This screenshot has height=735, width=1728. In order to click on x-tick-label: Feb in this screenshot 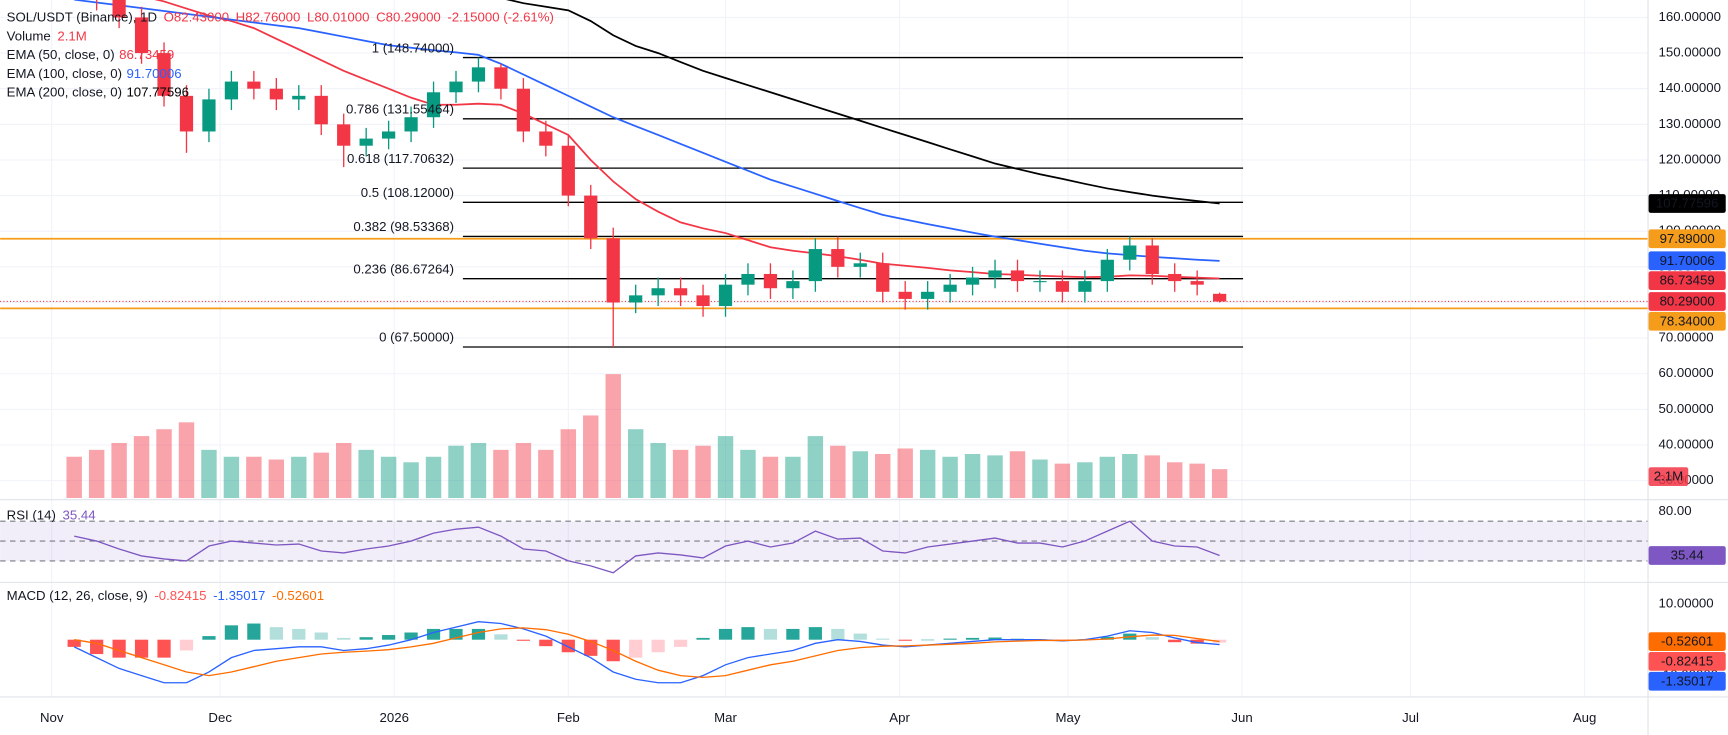, I will do `click(568, 717)`.